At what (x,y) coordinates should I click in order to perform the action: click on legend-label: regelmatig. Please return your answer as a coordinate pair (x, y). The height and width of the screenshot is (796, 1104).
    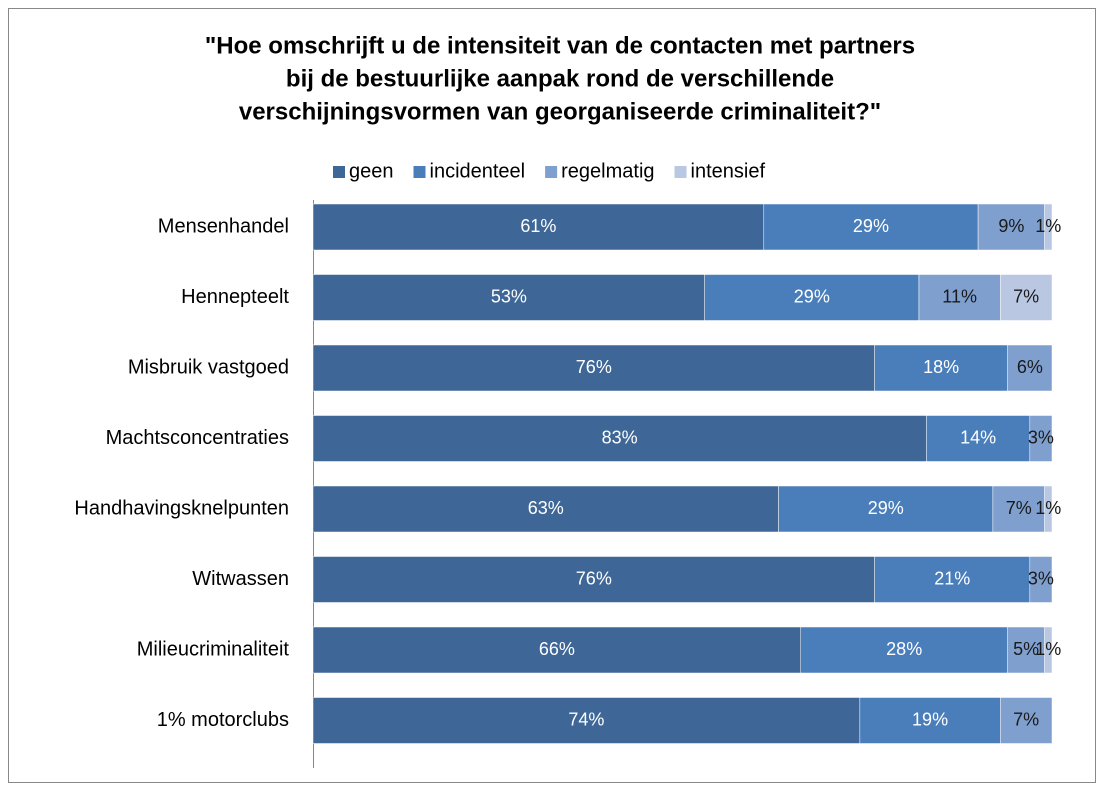
    Looking at the image, I should click on (607, 171).